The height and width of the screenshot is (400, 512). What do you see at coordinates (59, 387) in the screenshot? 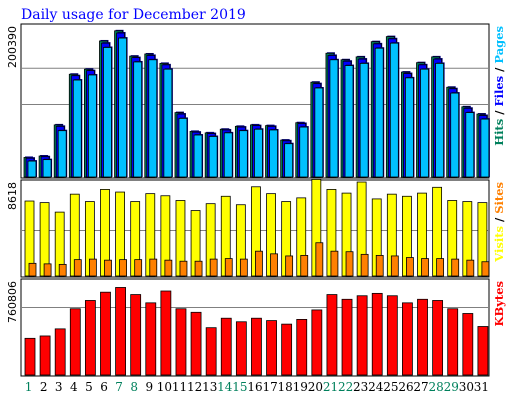
I see `day-label-3: 3` at bounding box center [59, 387].